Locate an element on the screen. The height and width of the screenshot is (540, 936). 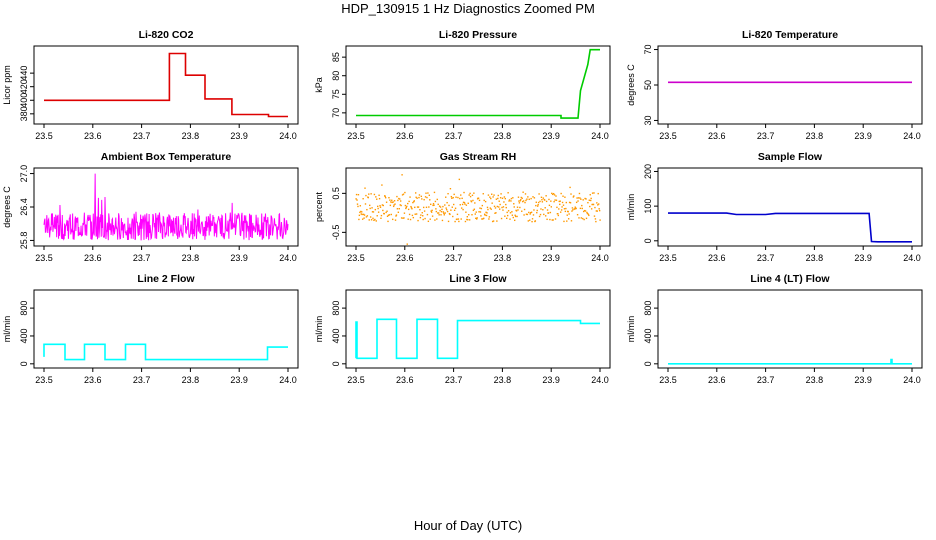
y-axis-label: kPa is located at coordinates (319, 85).